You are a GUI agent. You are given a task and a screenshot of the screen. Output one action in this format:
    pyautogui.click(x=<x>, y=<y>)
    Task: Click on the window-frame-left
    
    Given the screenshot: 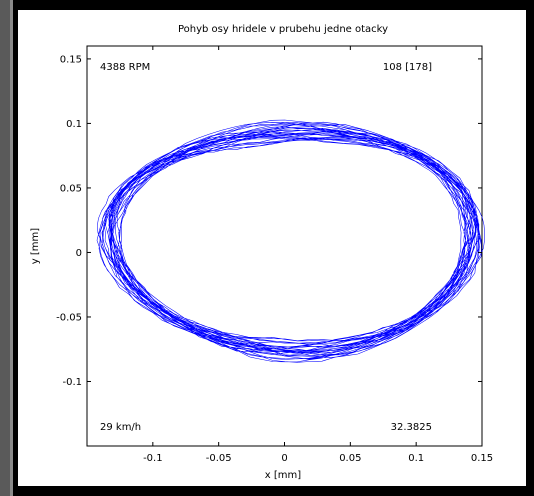 What is the action you would take?
    pyautogui.click(x=5, y=248)
    